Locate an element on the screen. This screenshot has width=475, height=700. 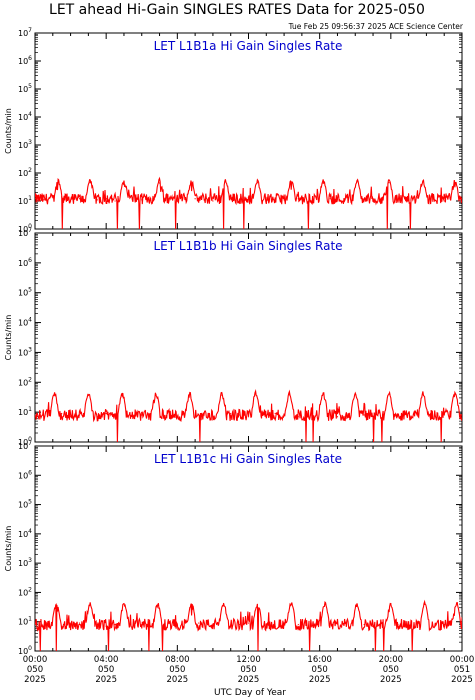
x-tick-label: 08:00 is located at coordinates (177, 660).